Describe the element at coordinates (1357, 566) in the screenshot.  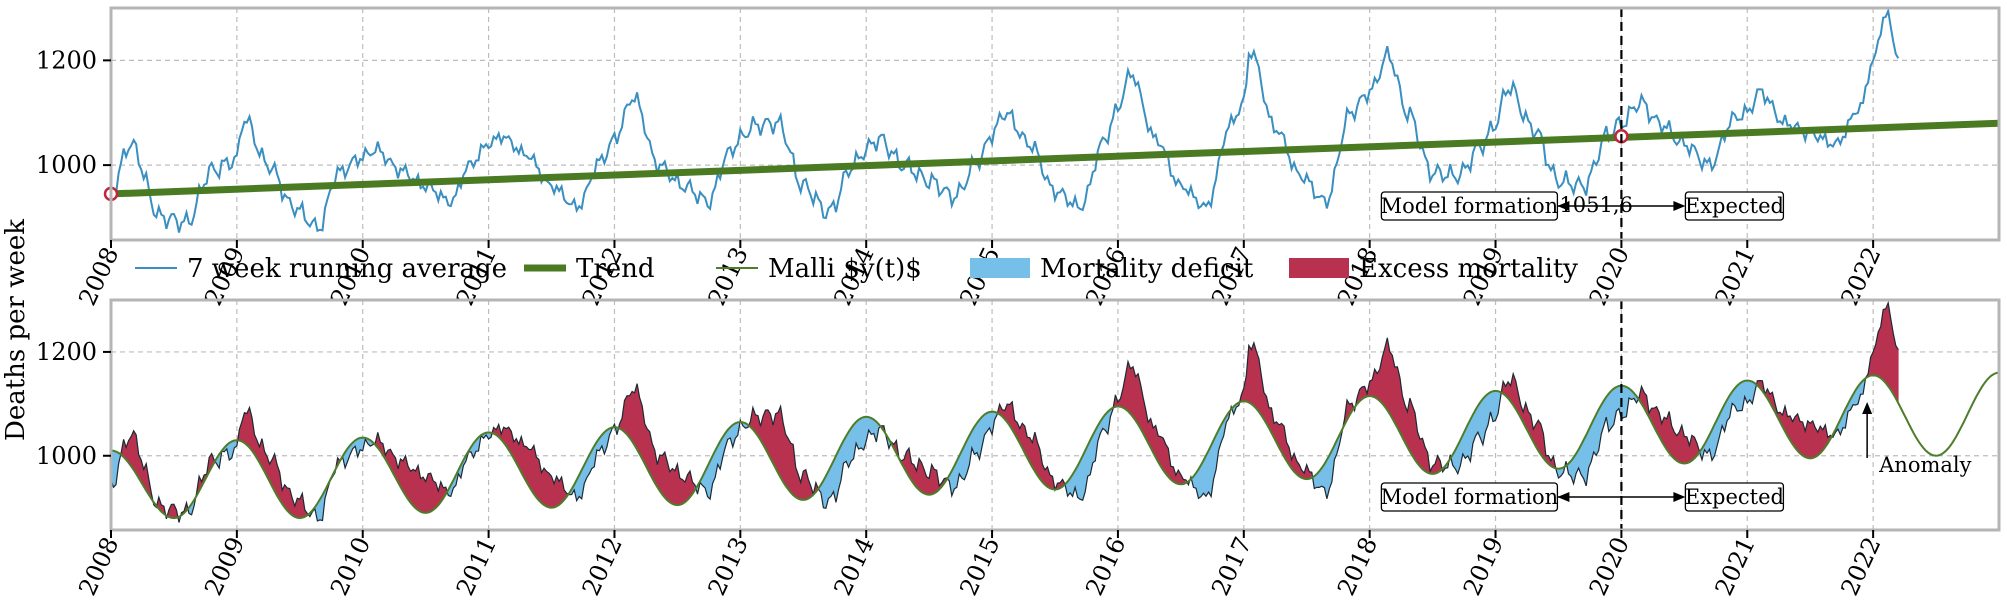
I see `x-tick-label: 2018` at that location.